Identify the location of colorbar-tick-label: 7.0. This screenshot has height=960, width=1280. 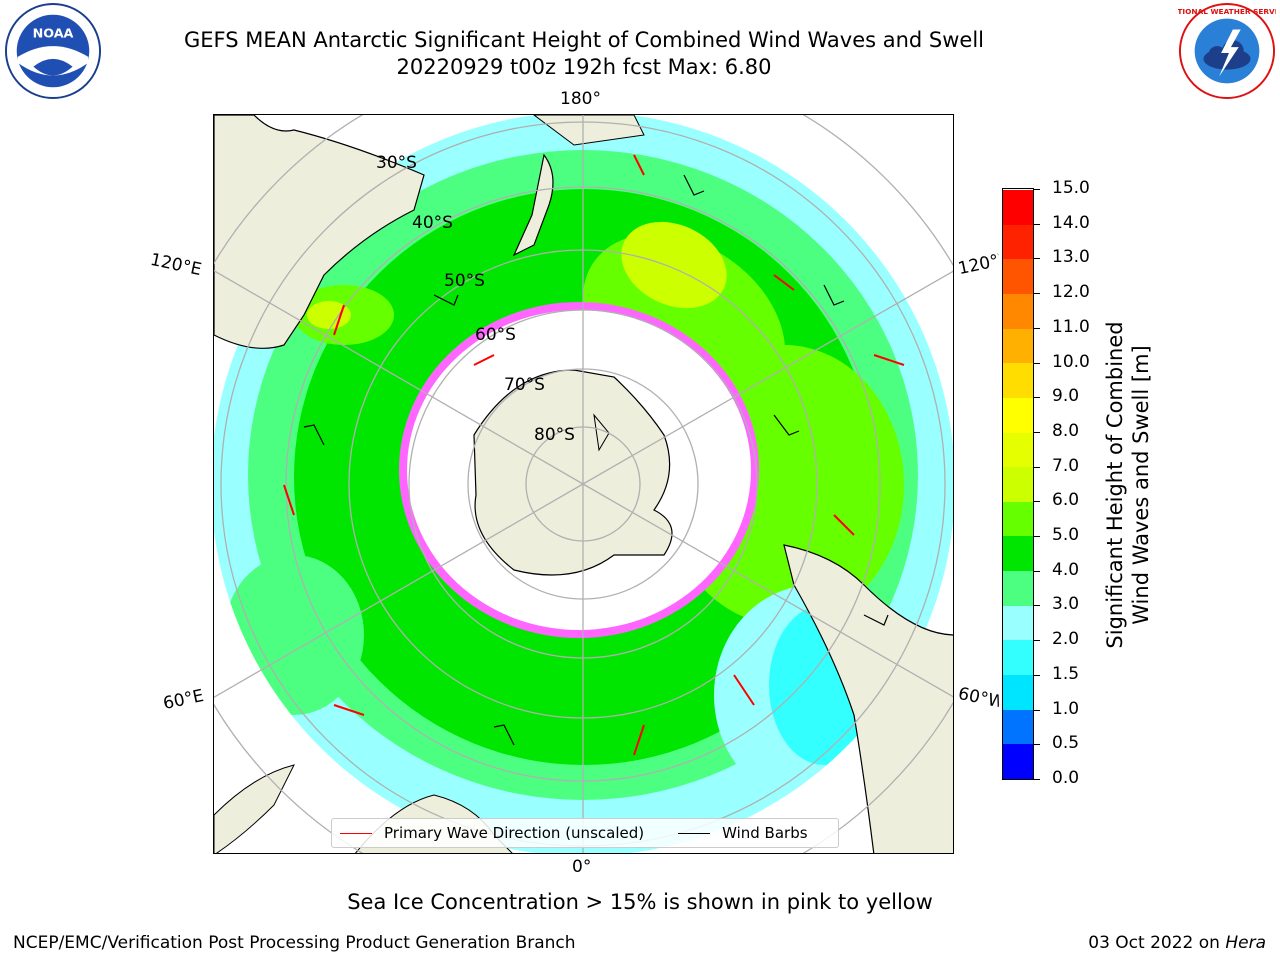
(1066, 465).